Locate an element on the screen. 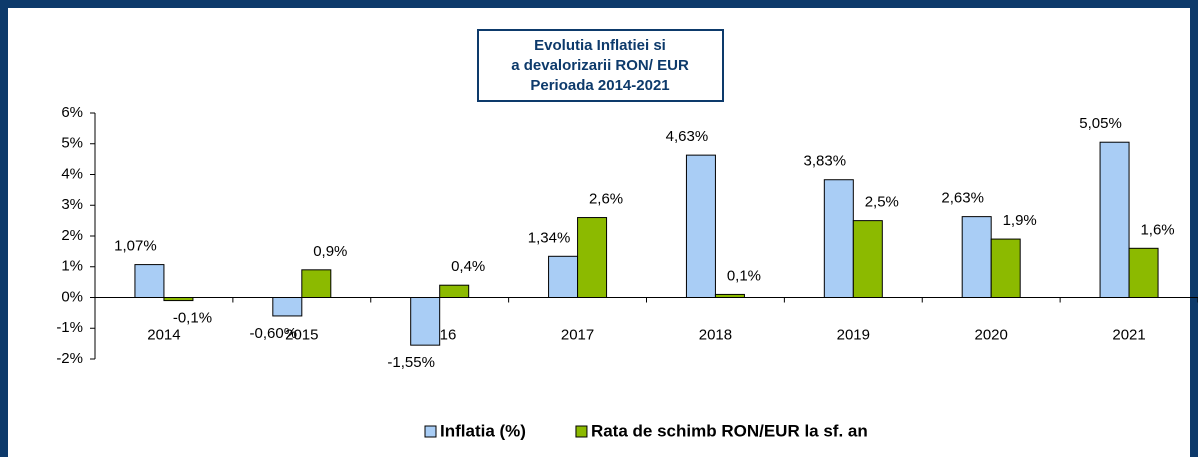  y-tick-label: 5% is located at coordinates (72, 143).